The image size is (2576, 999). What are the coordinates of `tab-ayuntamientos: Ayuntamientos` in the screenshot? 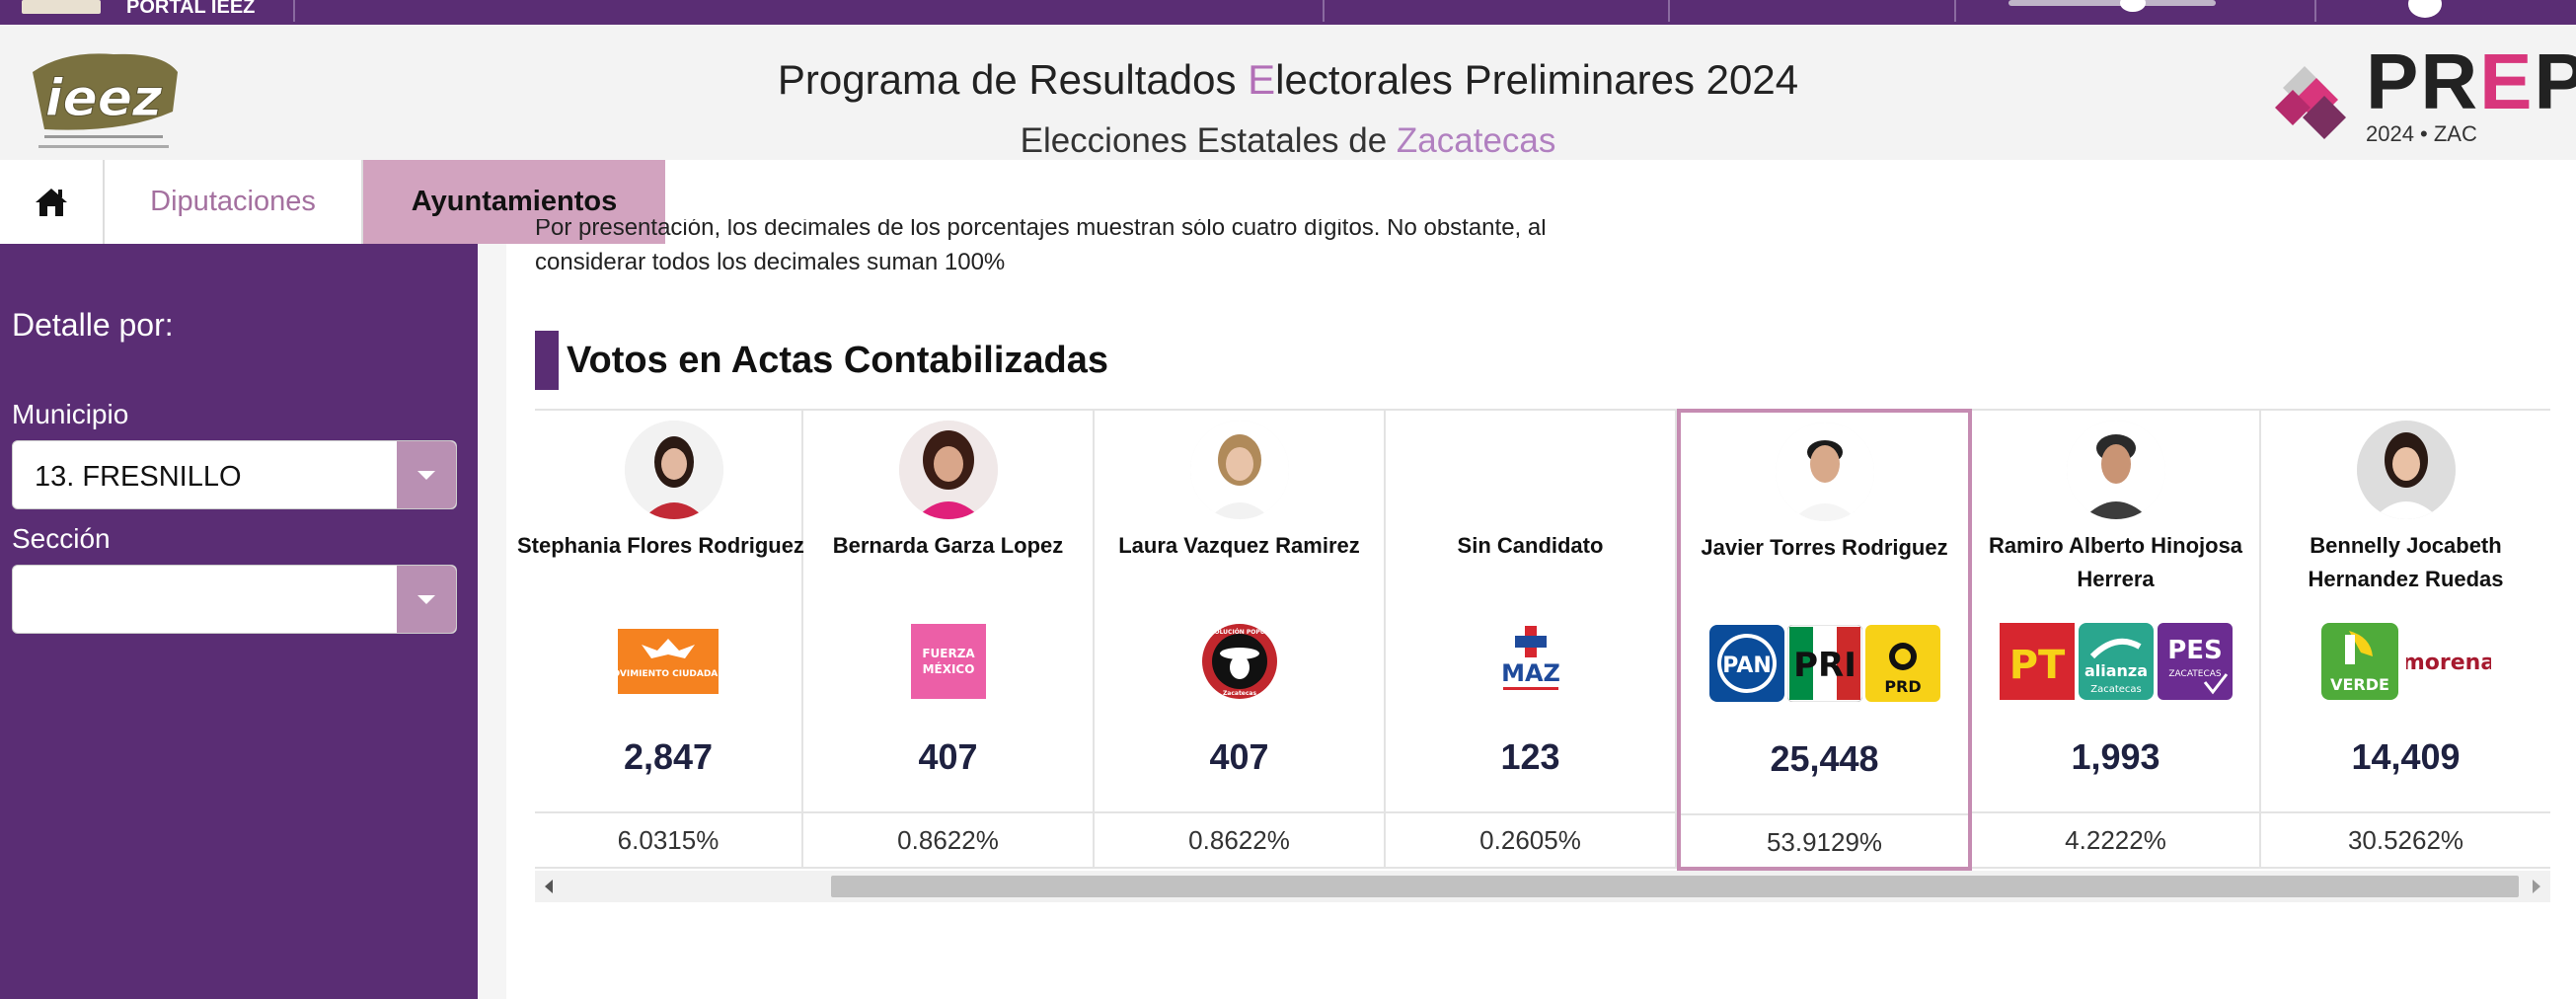 It's located at (514, 202).